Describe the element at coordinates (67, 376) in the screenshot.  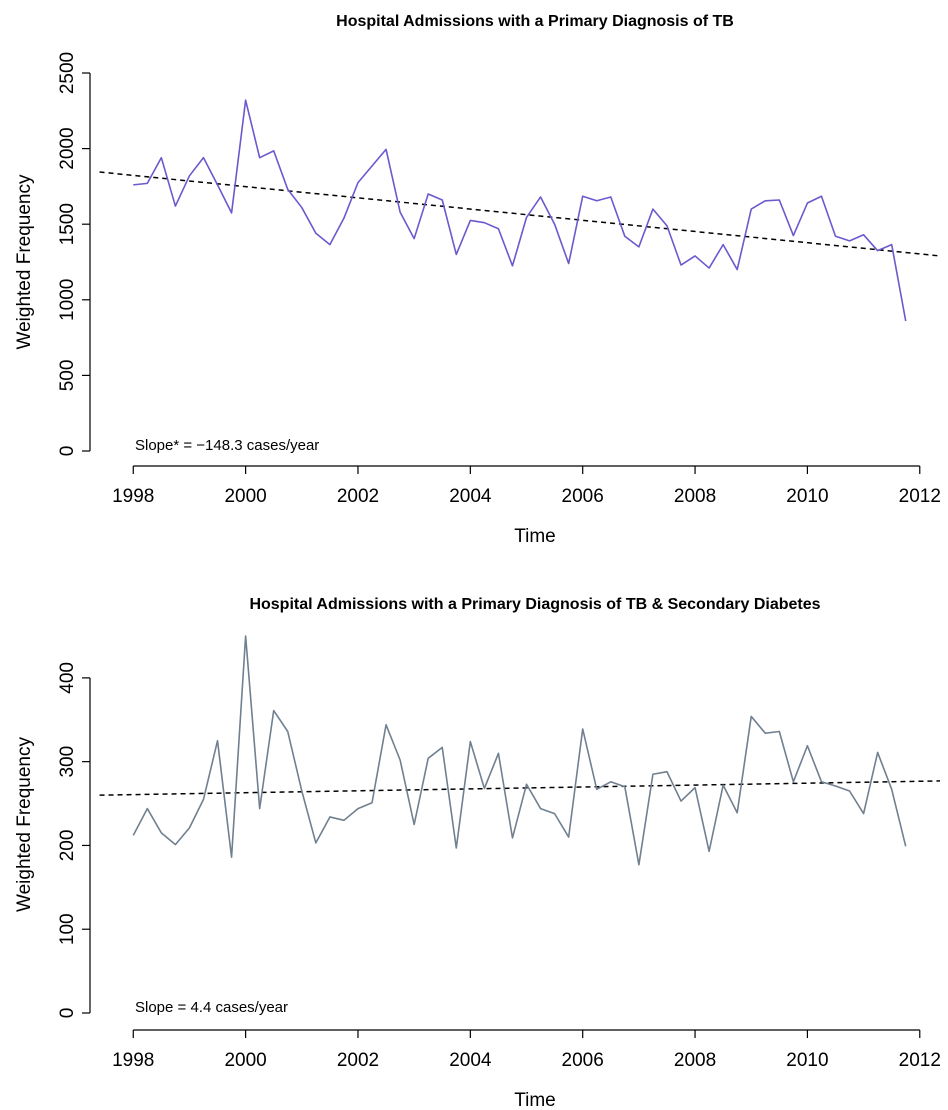
I see `y-tick-label: 500` at that location.